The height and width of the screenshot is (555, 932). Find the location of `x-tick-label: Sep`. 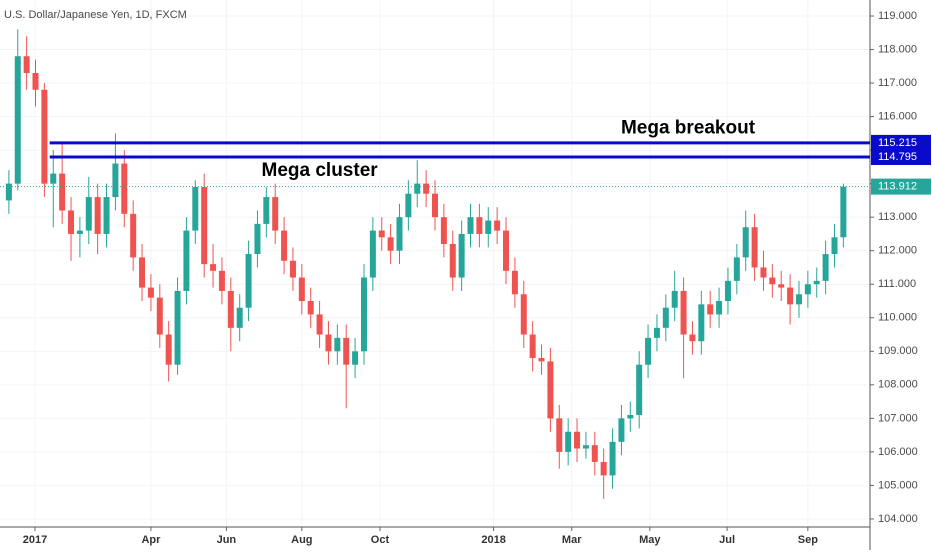

x-tick-label: Sep is located at coordinates (808, 540).